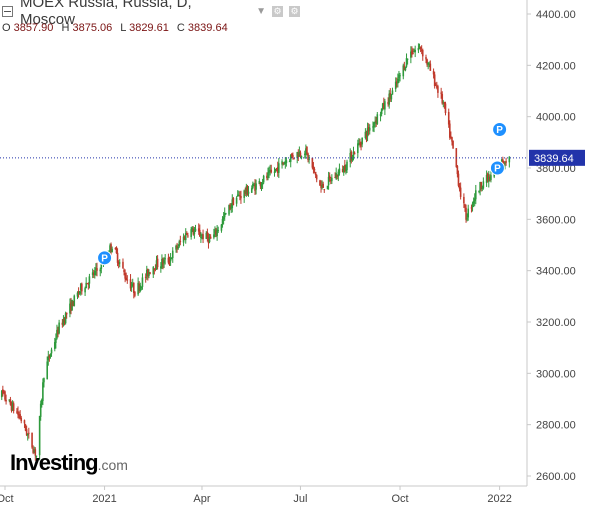  I want to click on gear-icon: ⚙, so click(294, 11).